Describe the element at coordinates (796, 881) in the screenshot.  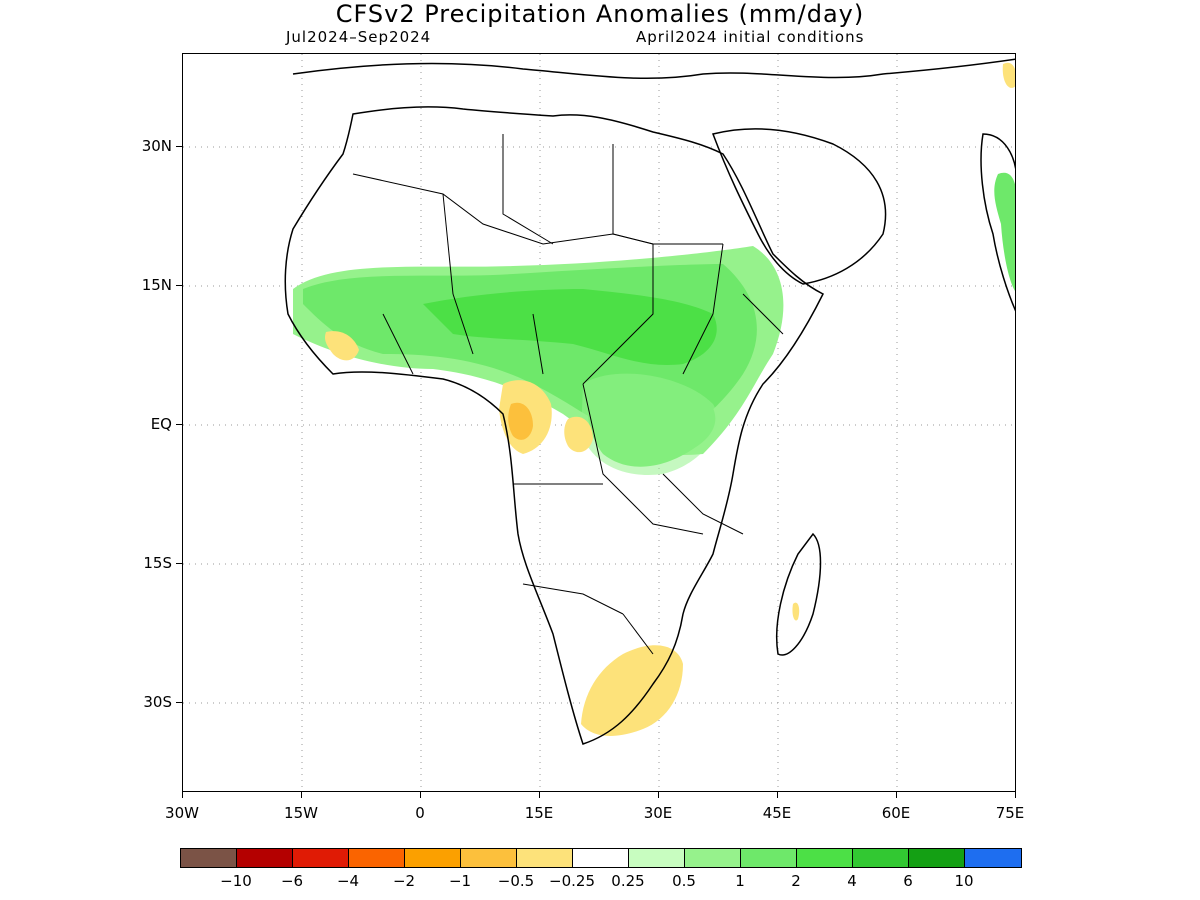
I see `colorbar-tick-label: 2` at that location.